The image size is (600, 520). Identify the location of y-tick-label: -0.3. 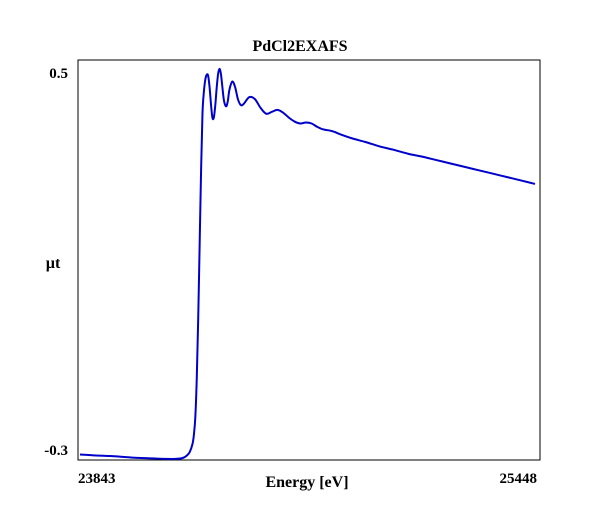
(56, 451).